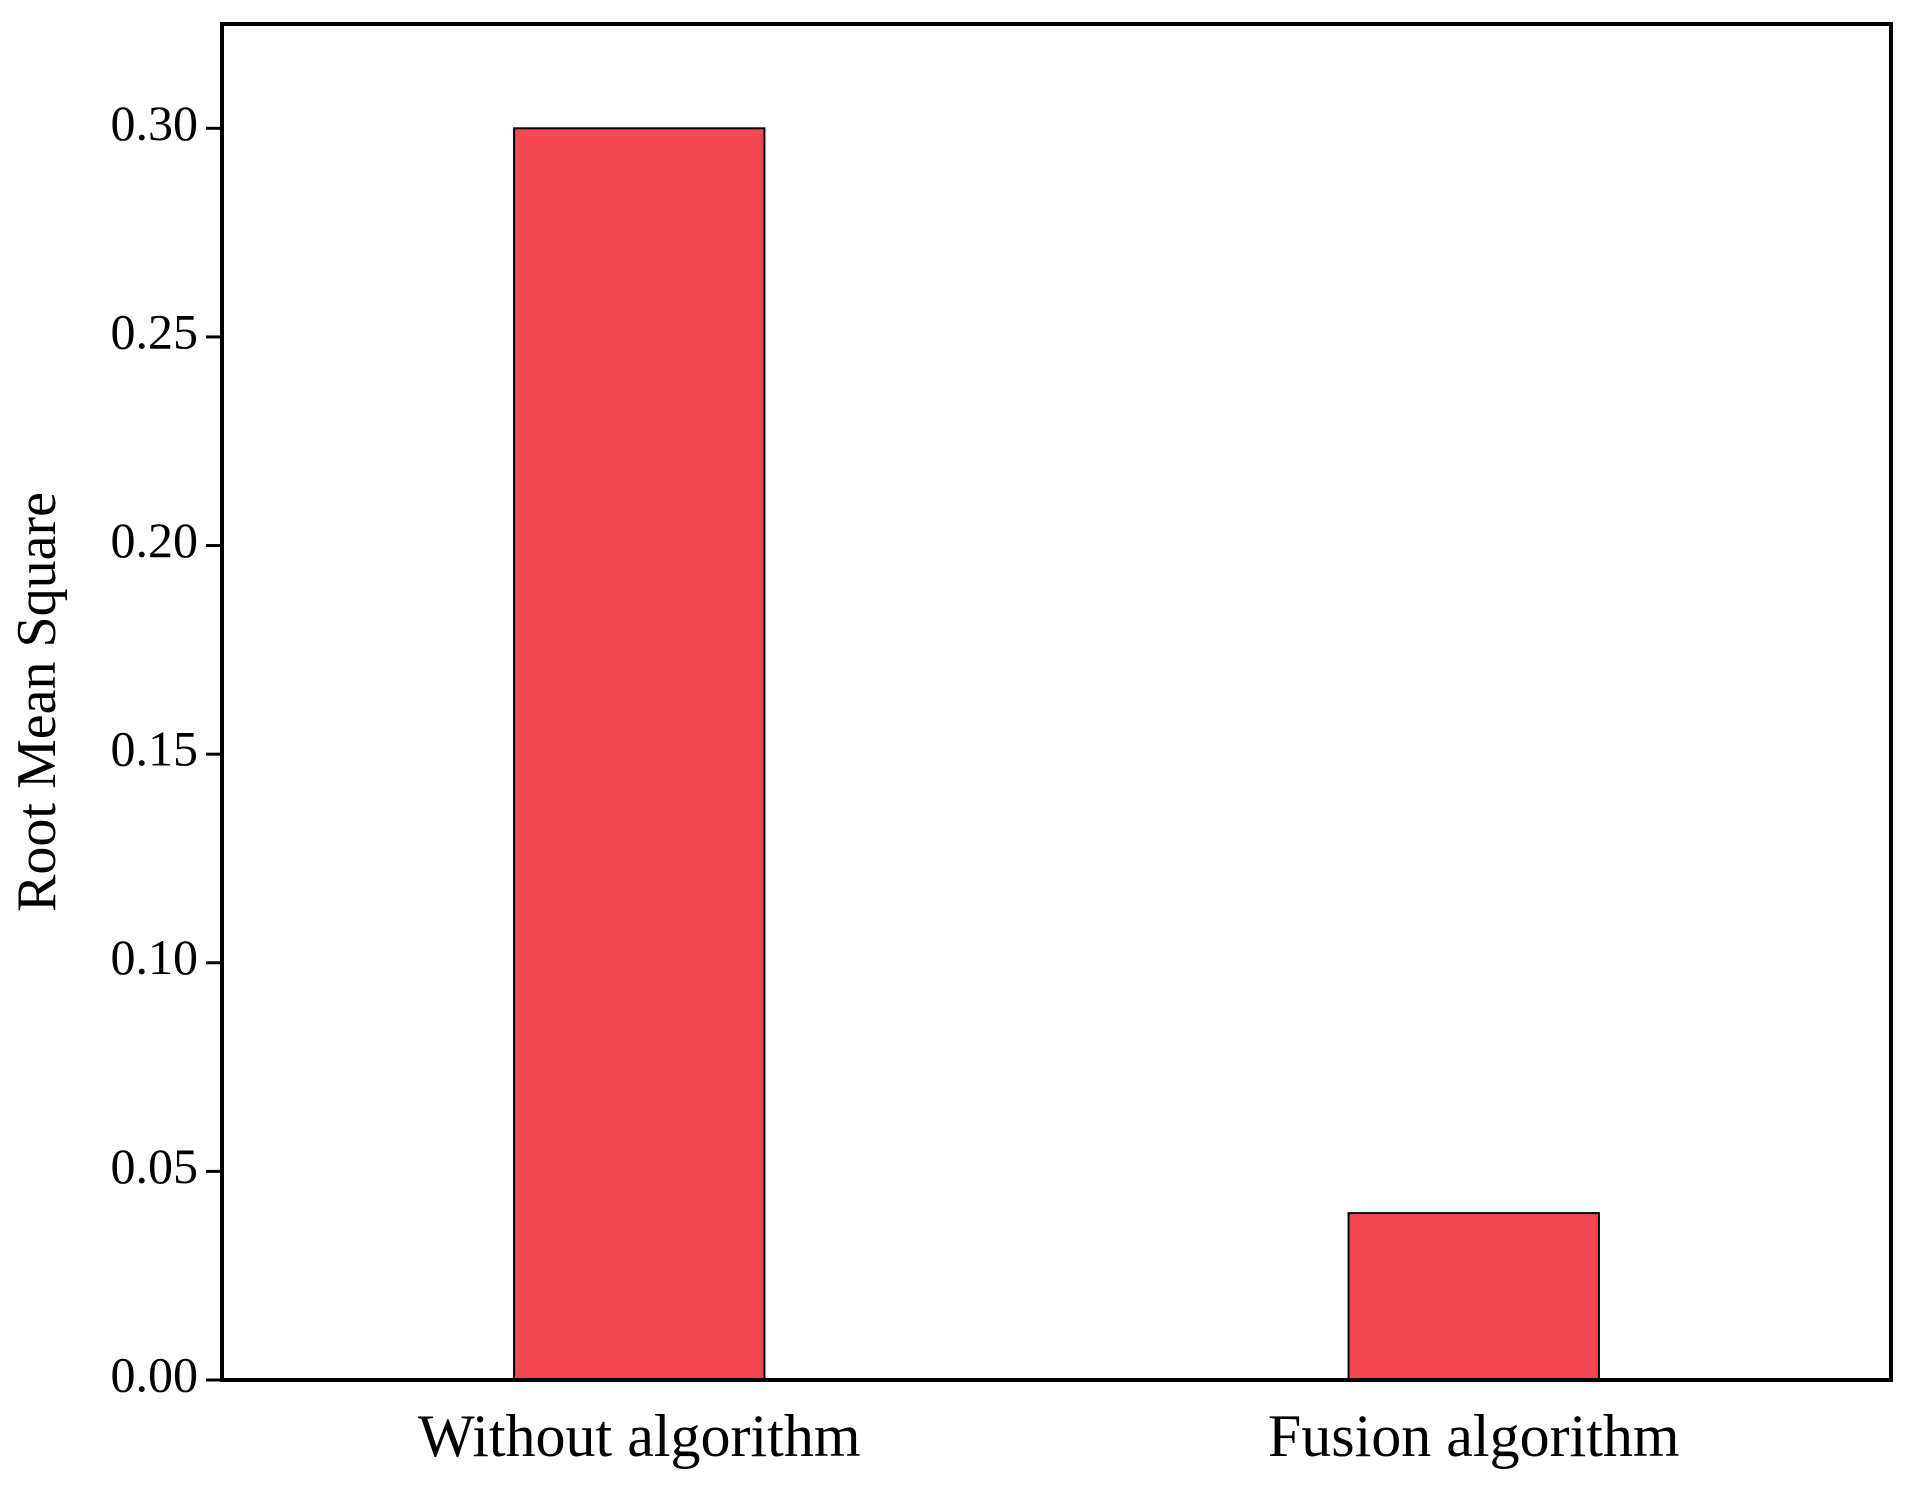  What do you see at coordinates (639, 1436) in the screenshot?
I see `x-tick-label: Without algorithm` at bounding box center [639, 1436].